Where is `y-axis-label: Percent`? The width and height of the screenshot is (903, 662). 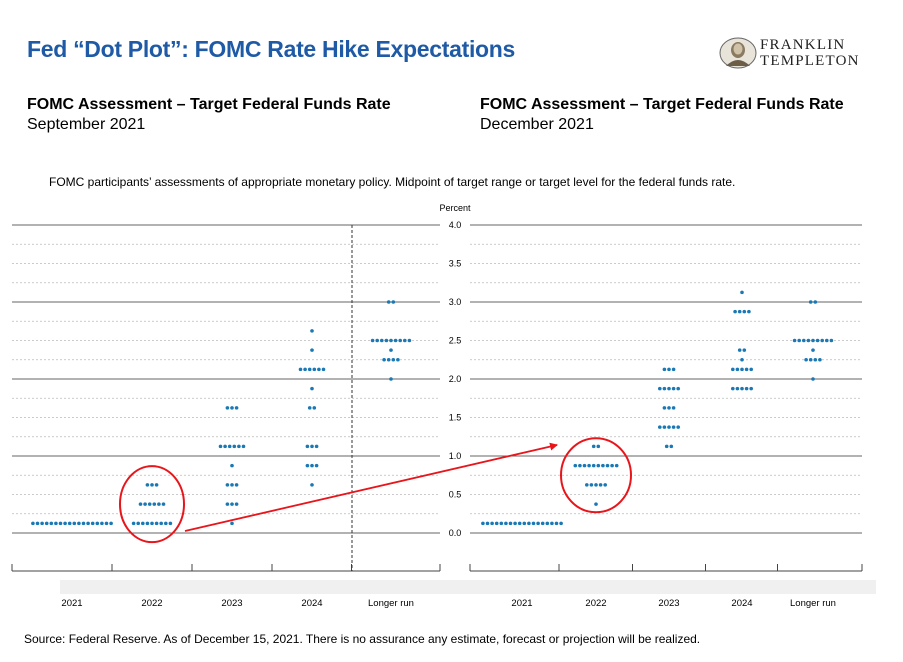 y-axis-label: Percent is located at coordinates (455, 208).